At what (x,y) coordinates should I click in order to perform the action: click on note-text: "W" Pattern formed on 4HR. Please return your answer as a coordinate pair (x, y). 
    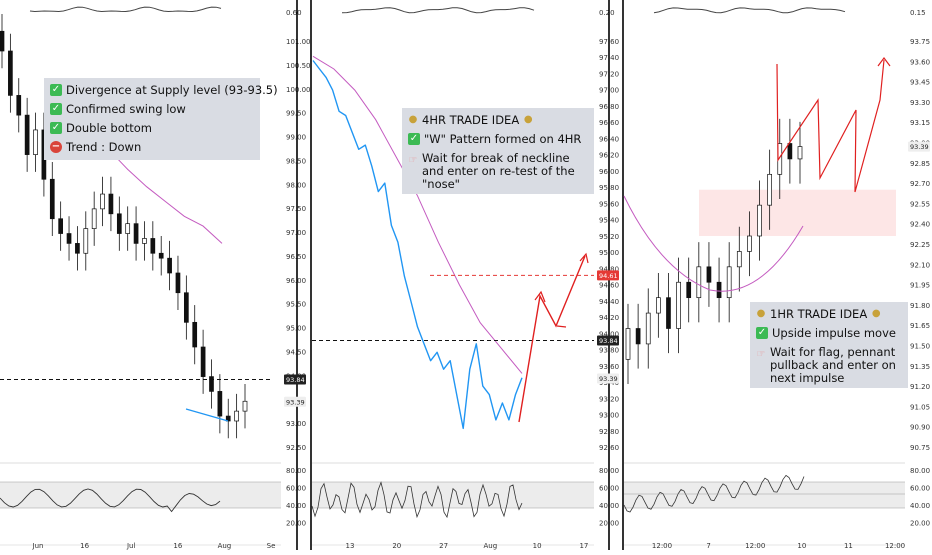
    Looking at the image, I should click on (503, 139).